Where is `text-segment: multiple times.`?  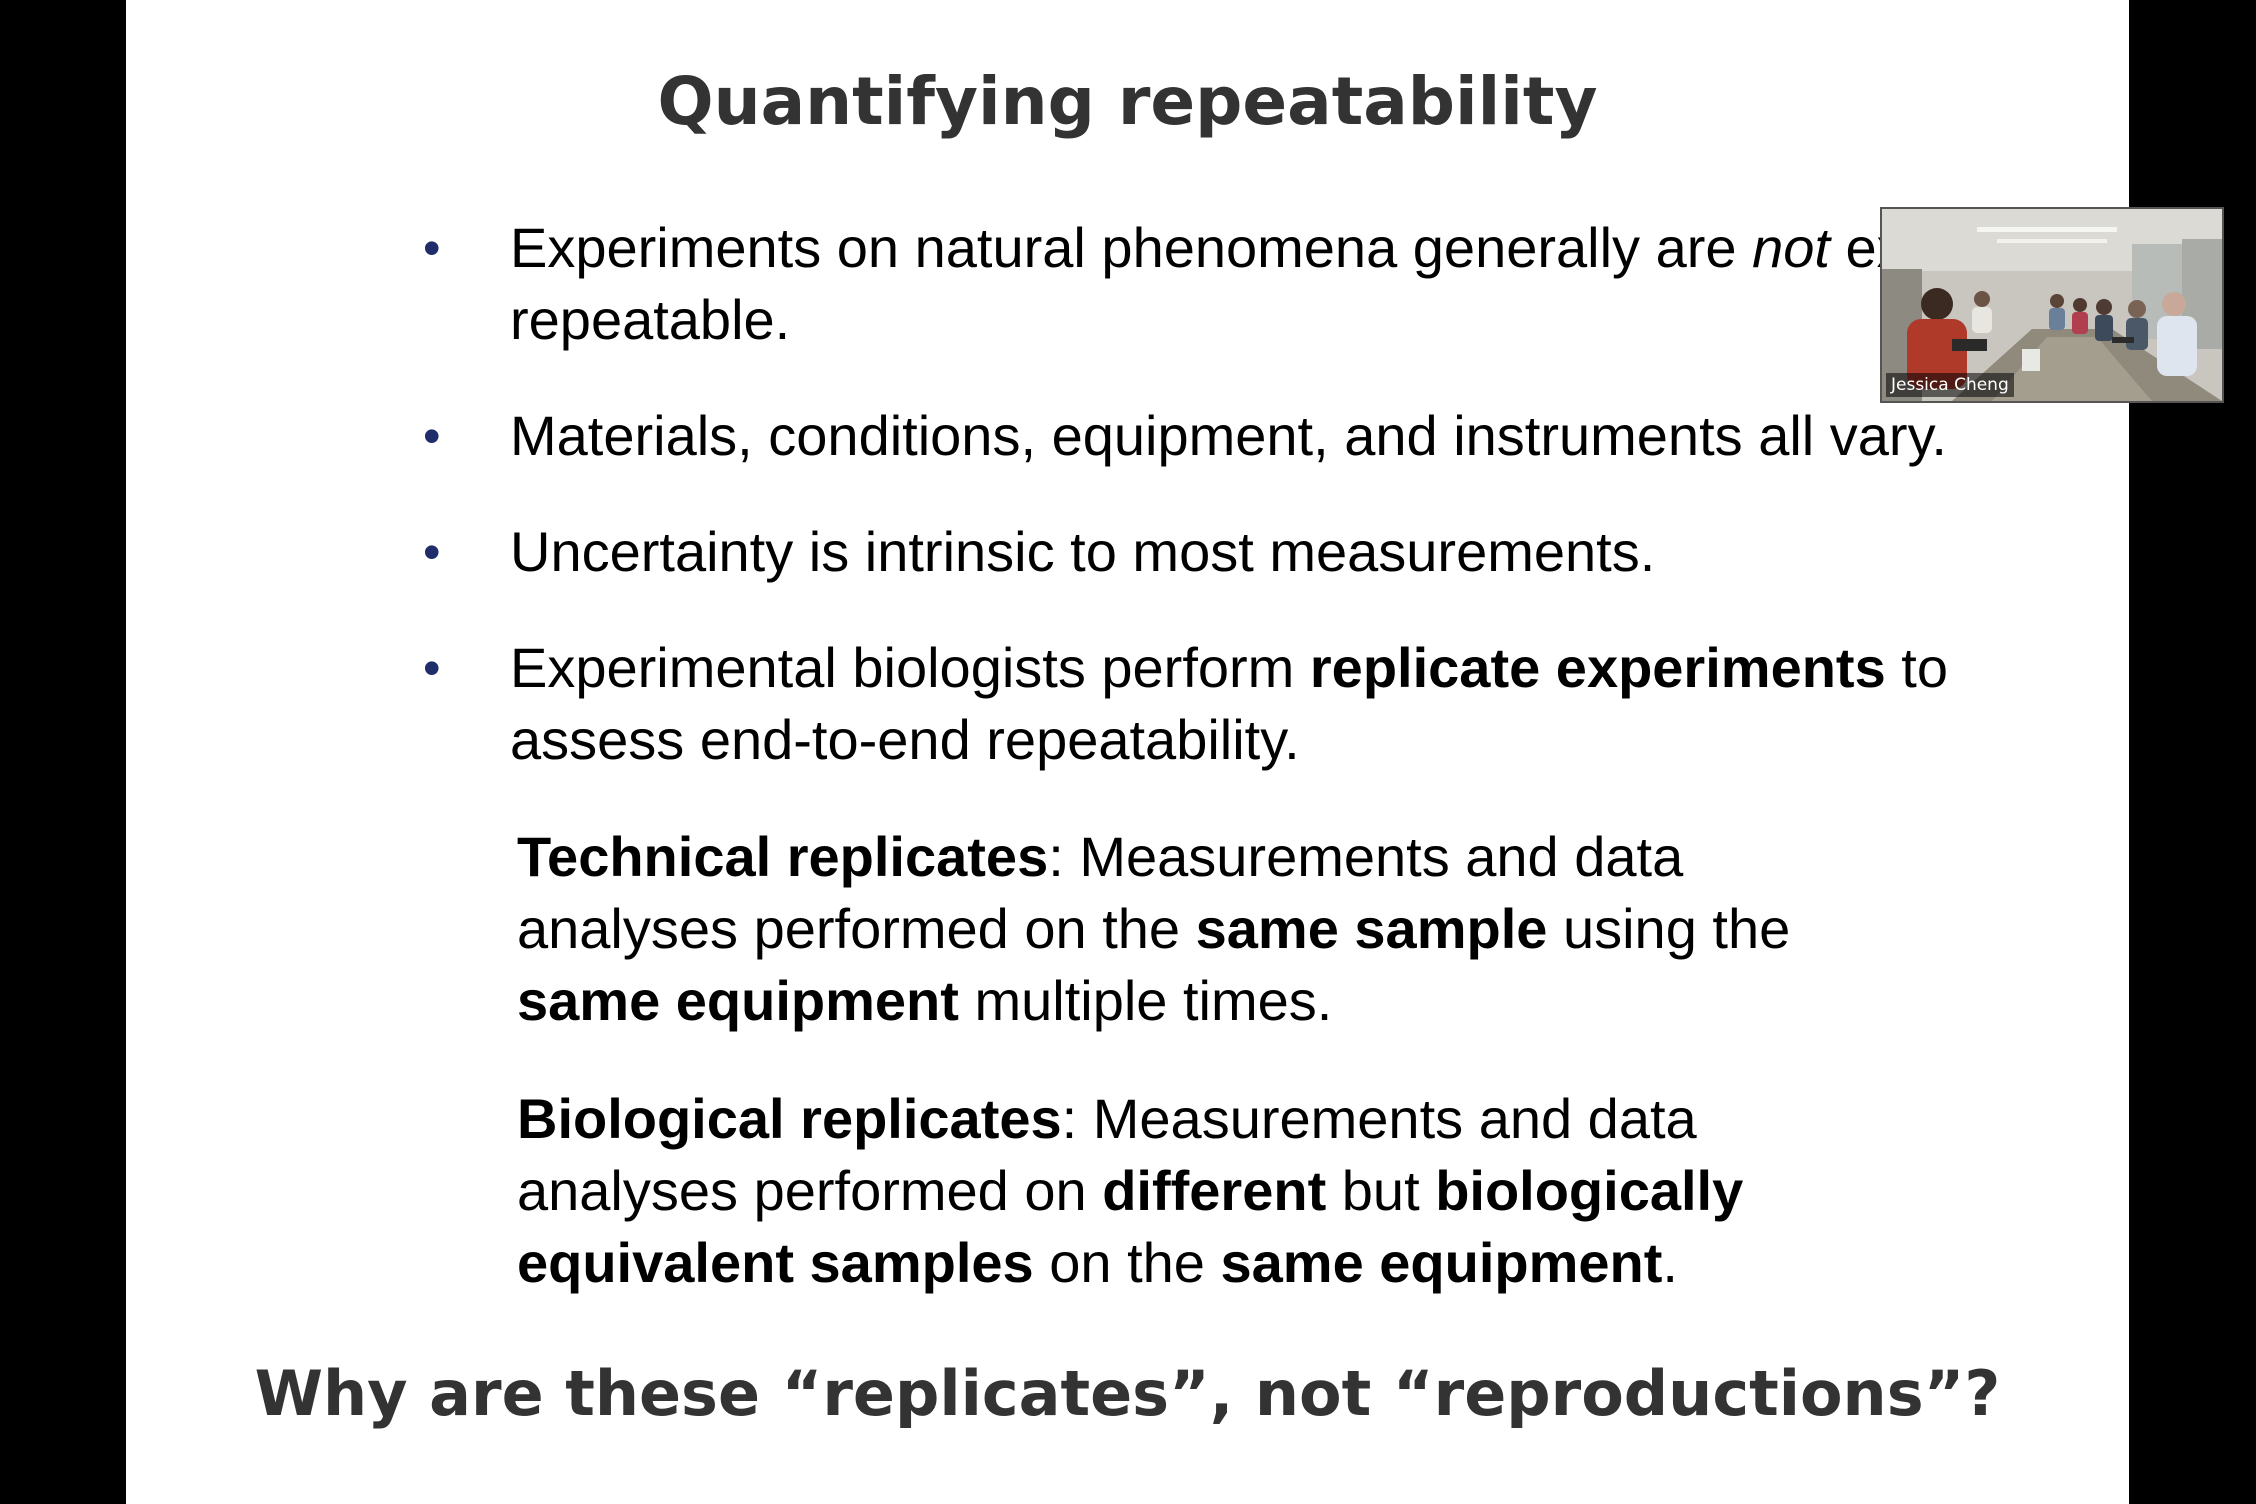 text-segment: multiple times. is located at coordinates (1145, 1000).